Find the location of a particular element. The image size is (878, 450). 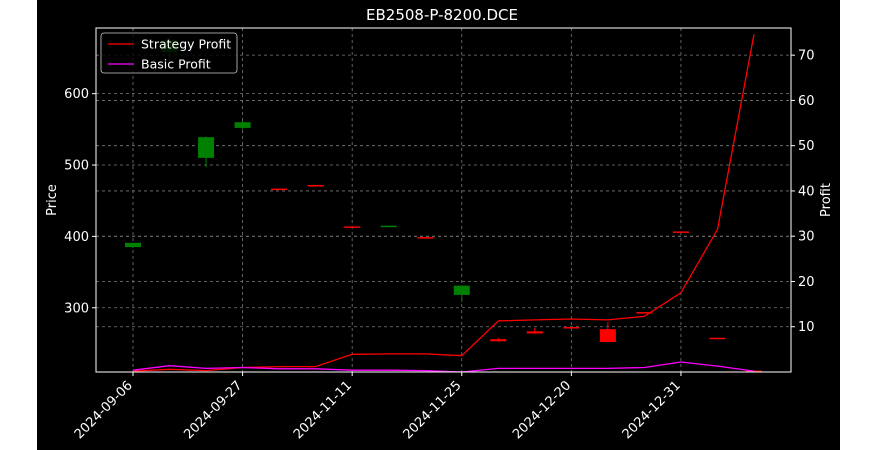

y-right-tick-label: 40 is located at coordinates (806, 191).